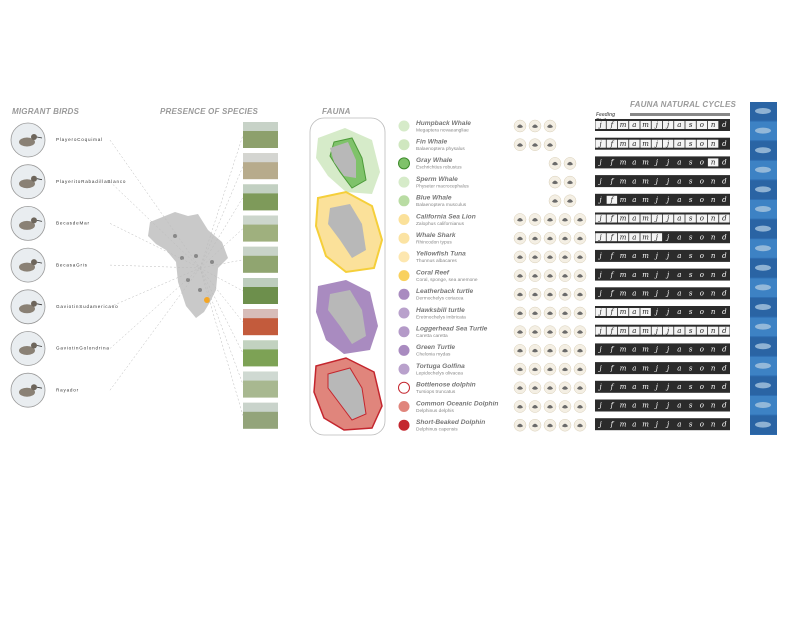  What do you see at coordinates (435, 411) in the screenshot?
I see `species-scientific: Delphinus delphis` at bounding box center [435, 411].